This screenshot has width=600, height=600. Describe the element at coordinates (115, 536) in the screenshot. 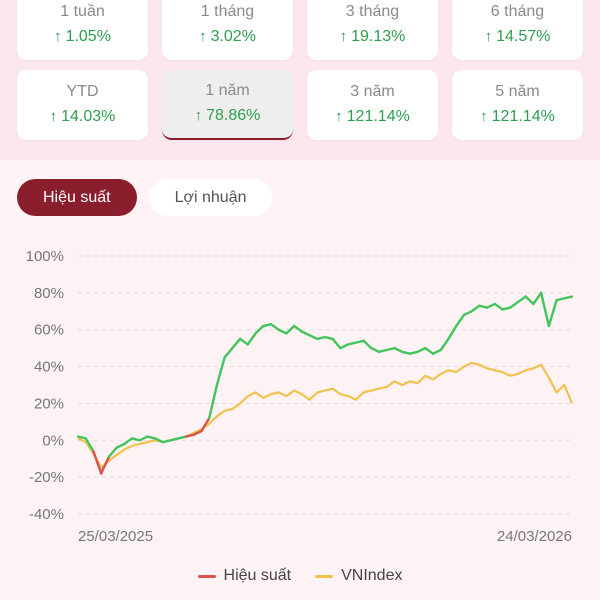

I see `x-tick-label: 25/03/2025` at that location.